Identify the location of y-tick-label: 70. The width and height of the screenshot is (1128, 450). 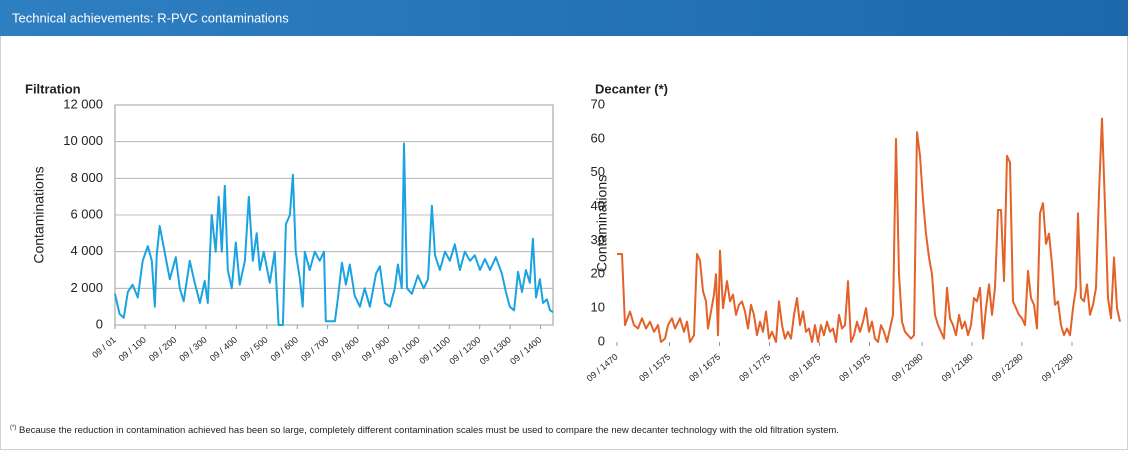
(598, 103).